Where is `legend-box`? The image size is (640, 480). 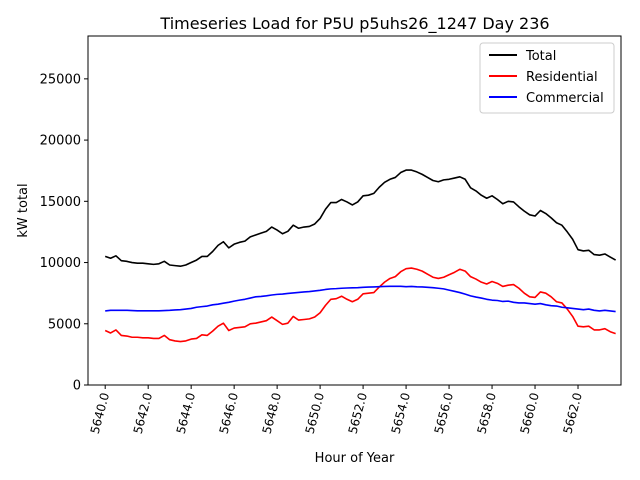 legend-box is located at coordinates (547, 78).